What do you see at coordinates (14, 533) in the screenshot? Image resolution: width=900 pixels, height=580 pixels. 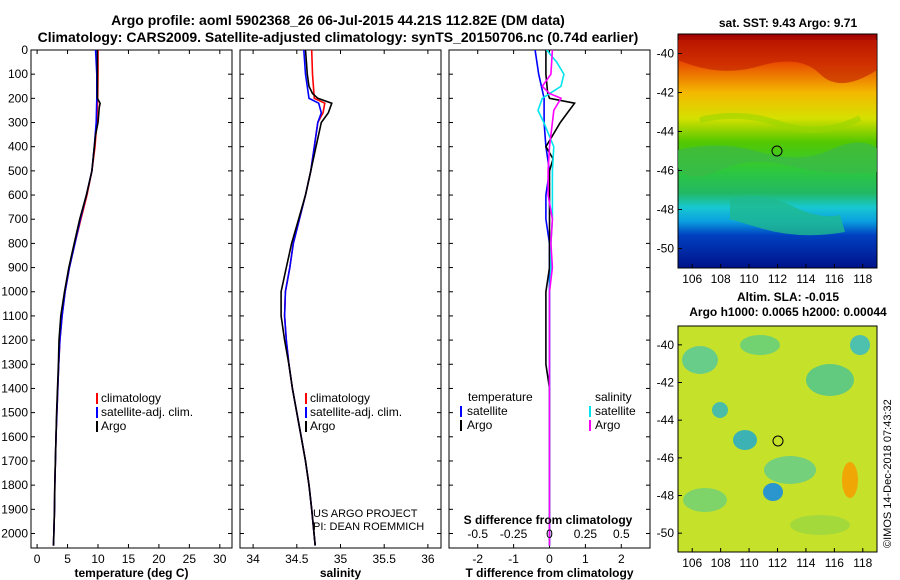 I see `depth-tick-label: 2000` at bounding box center [14, 533].